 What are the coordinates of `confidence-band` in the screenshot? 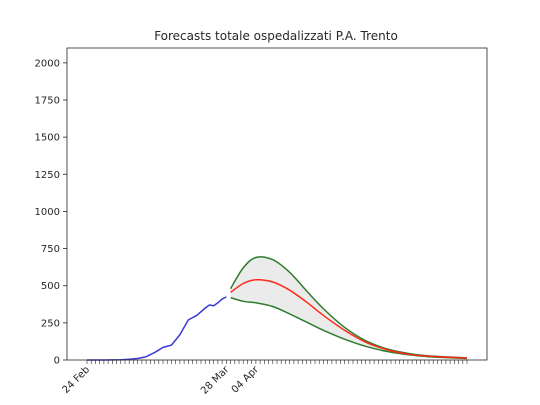 It's located at (348, 307).